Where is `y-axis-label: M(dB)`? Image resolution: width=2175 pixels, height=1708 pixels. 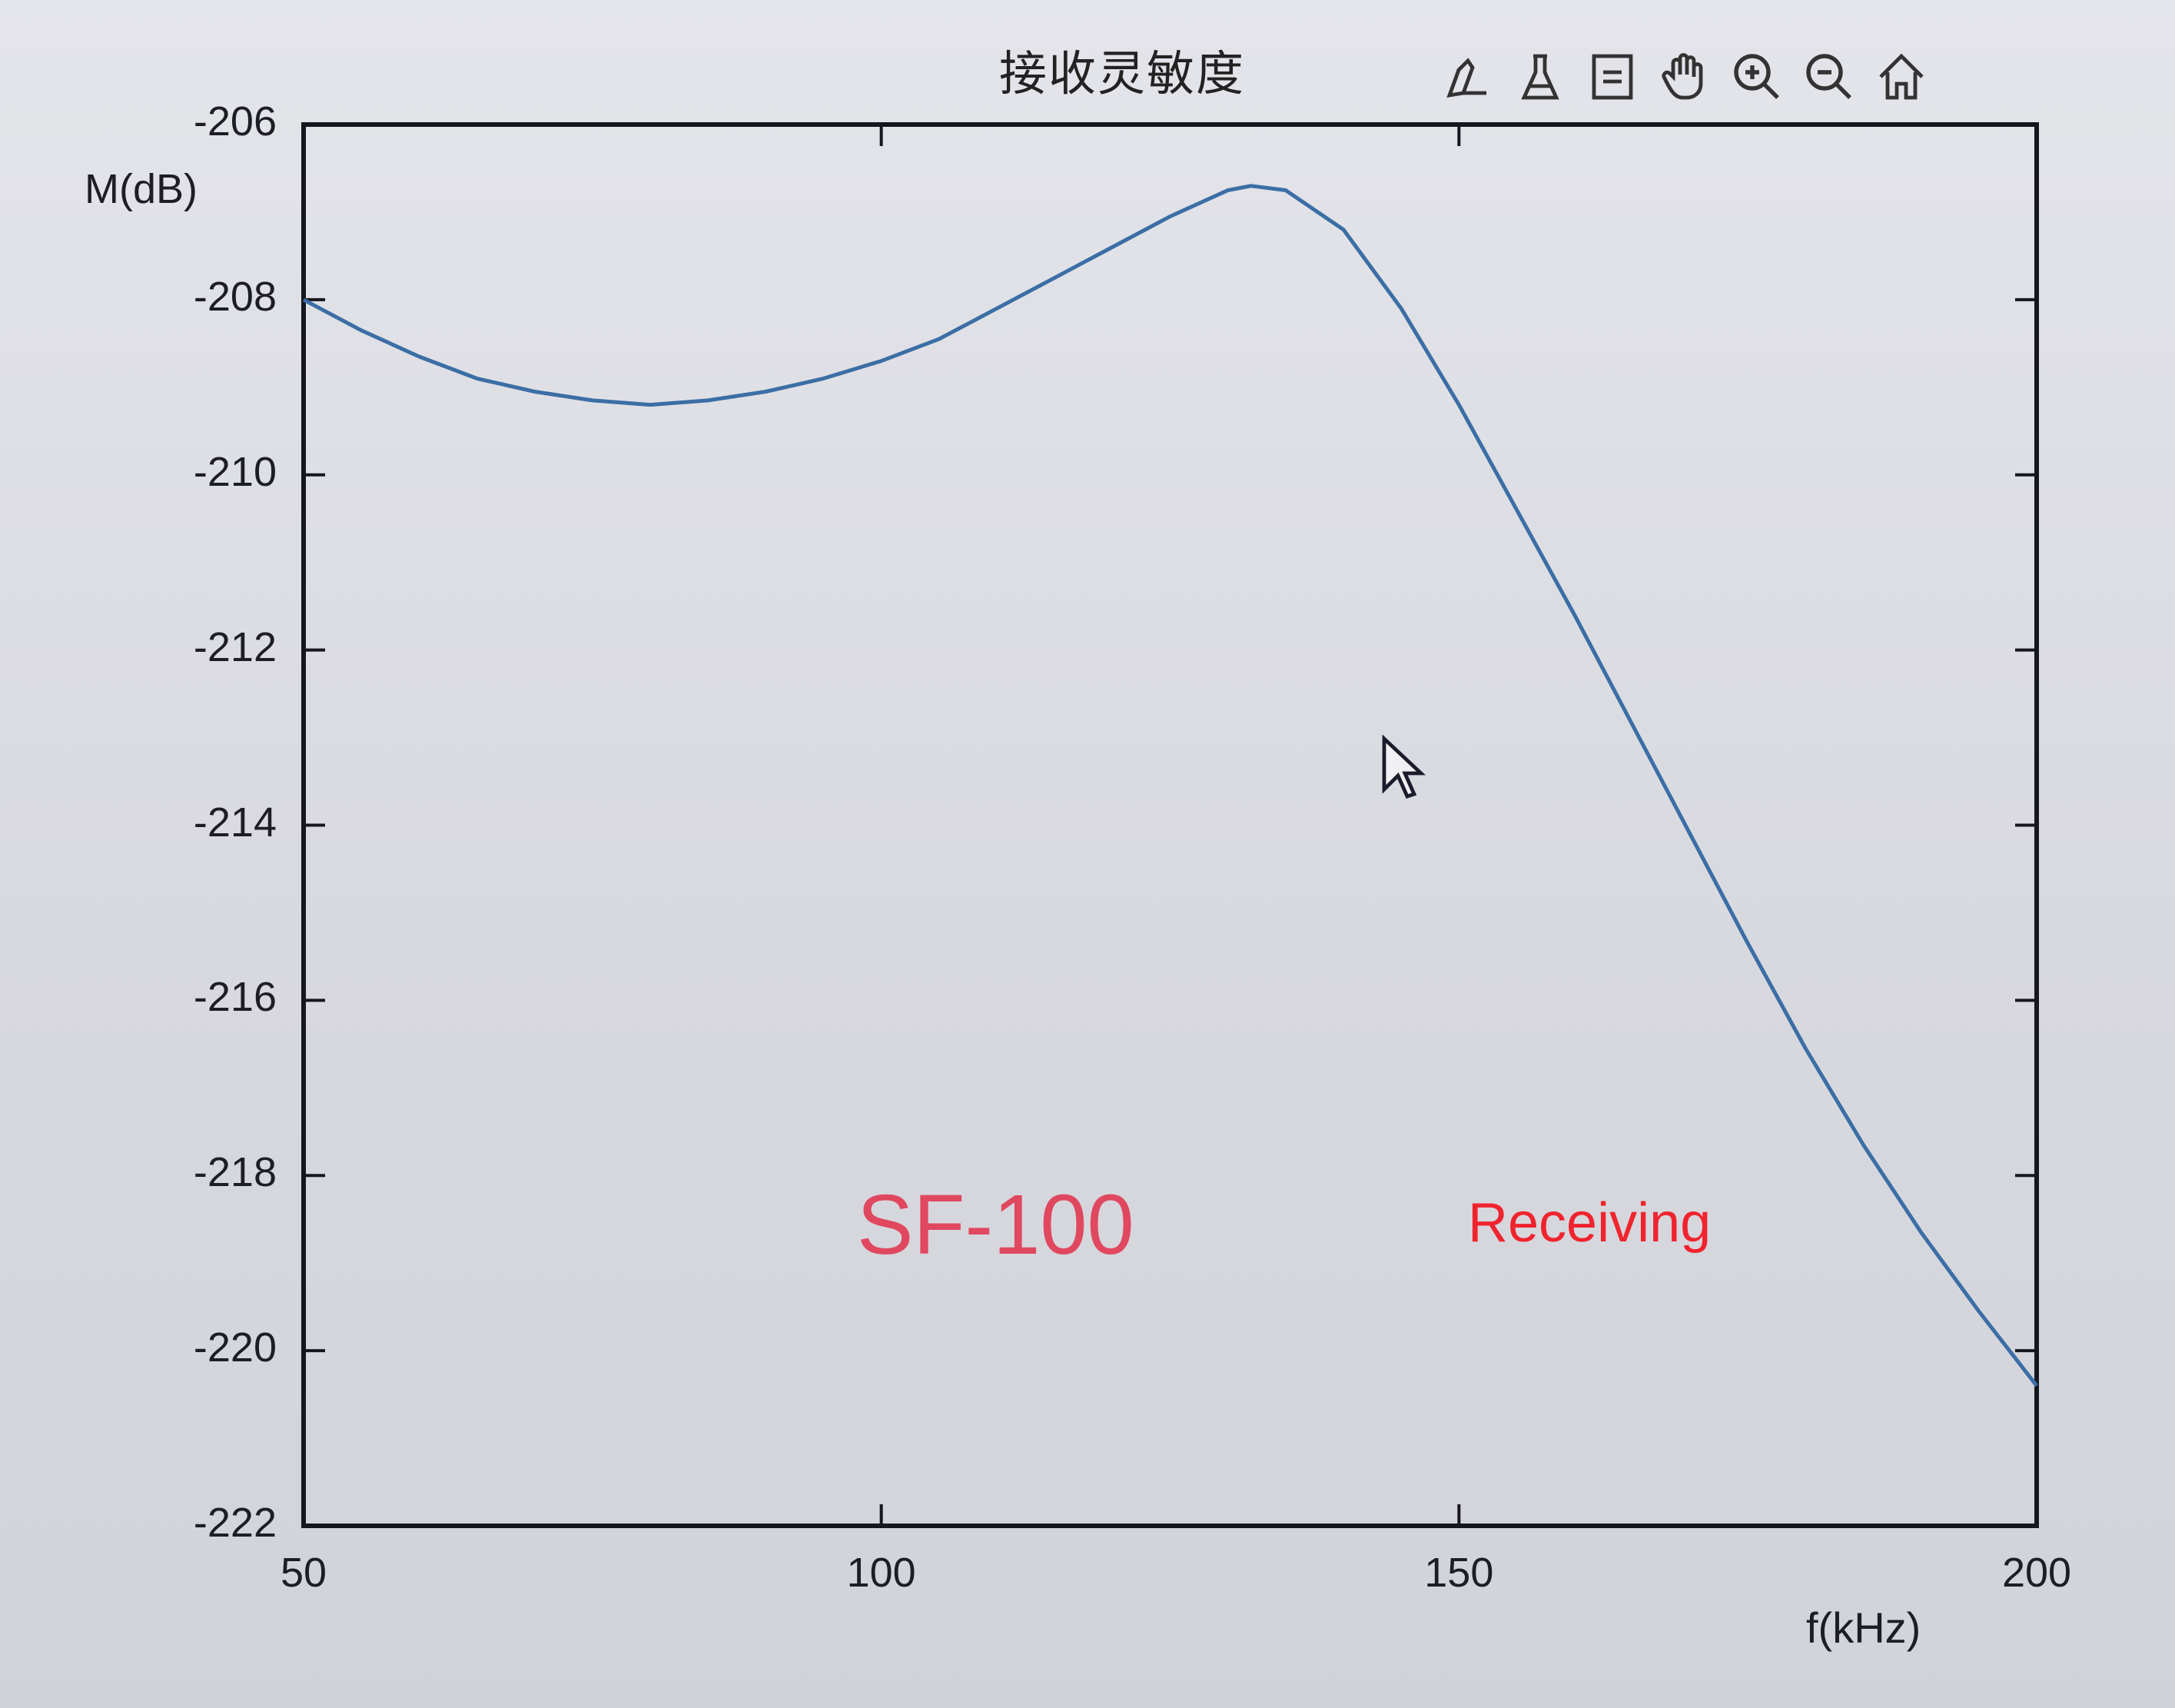
y-axis-label: M(dB) is located at coordinates (141, 189).